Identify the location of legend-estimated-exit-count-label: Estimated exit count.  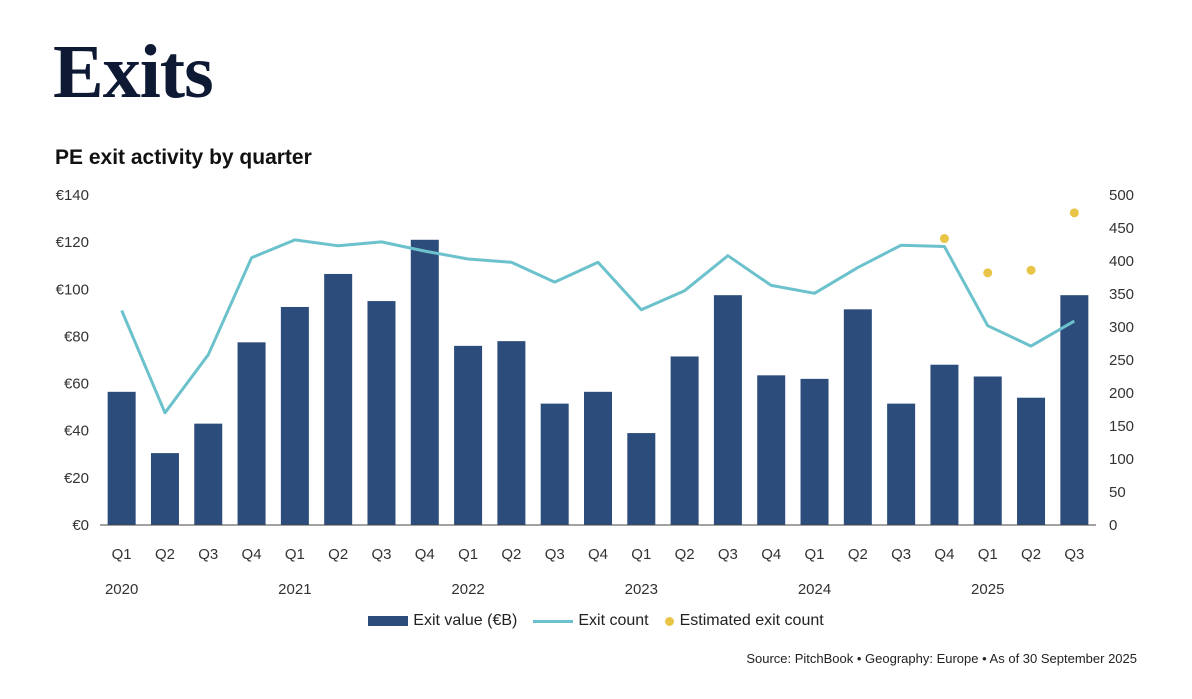
(751, 620).